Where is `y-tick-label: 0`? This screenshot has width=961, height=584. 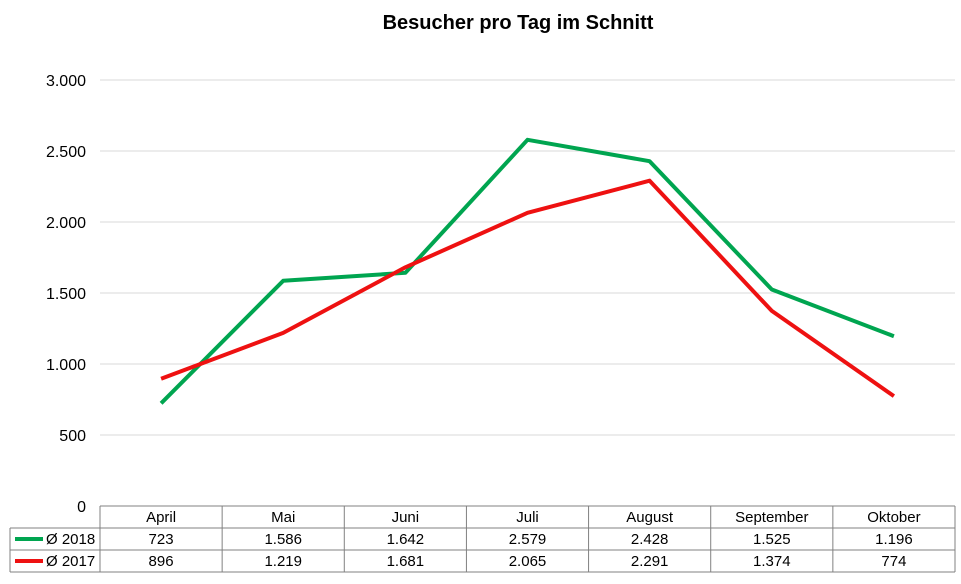
y-tick-label: 0 is located at coordinates (81, 507).